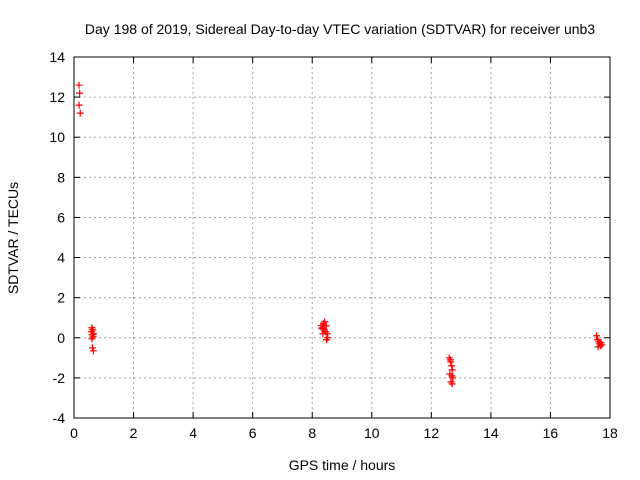 The height and width of the screenshot is (480, 640). I want to click on x-tick-label: 10, so click(372, 433).